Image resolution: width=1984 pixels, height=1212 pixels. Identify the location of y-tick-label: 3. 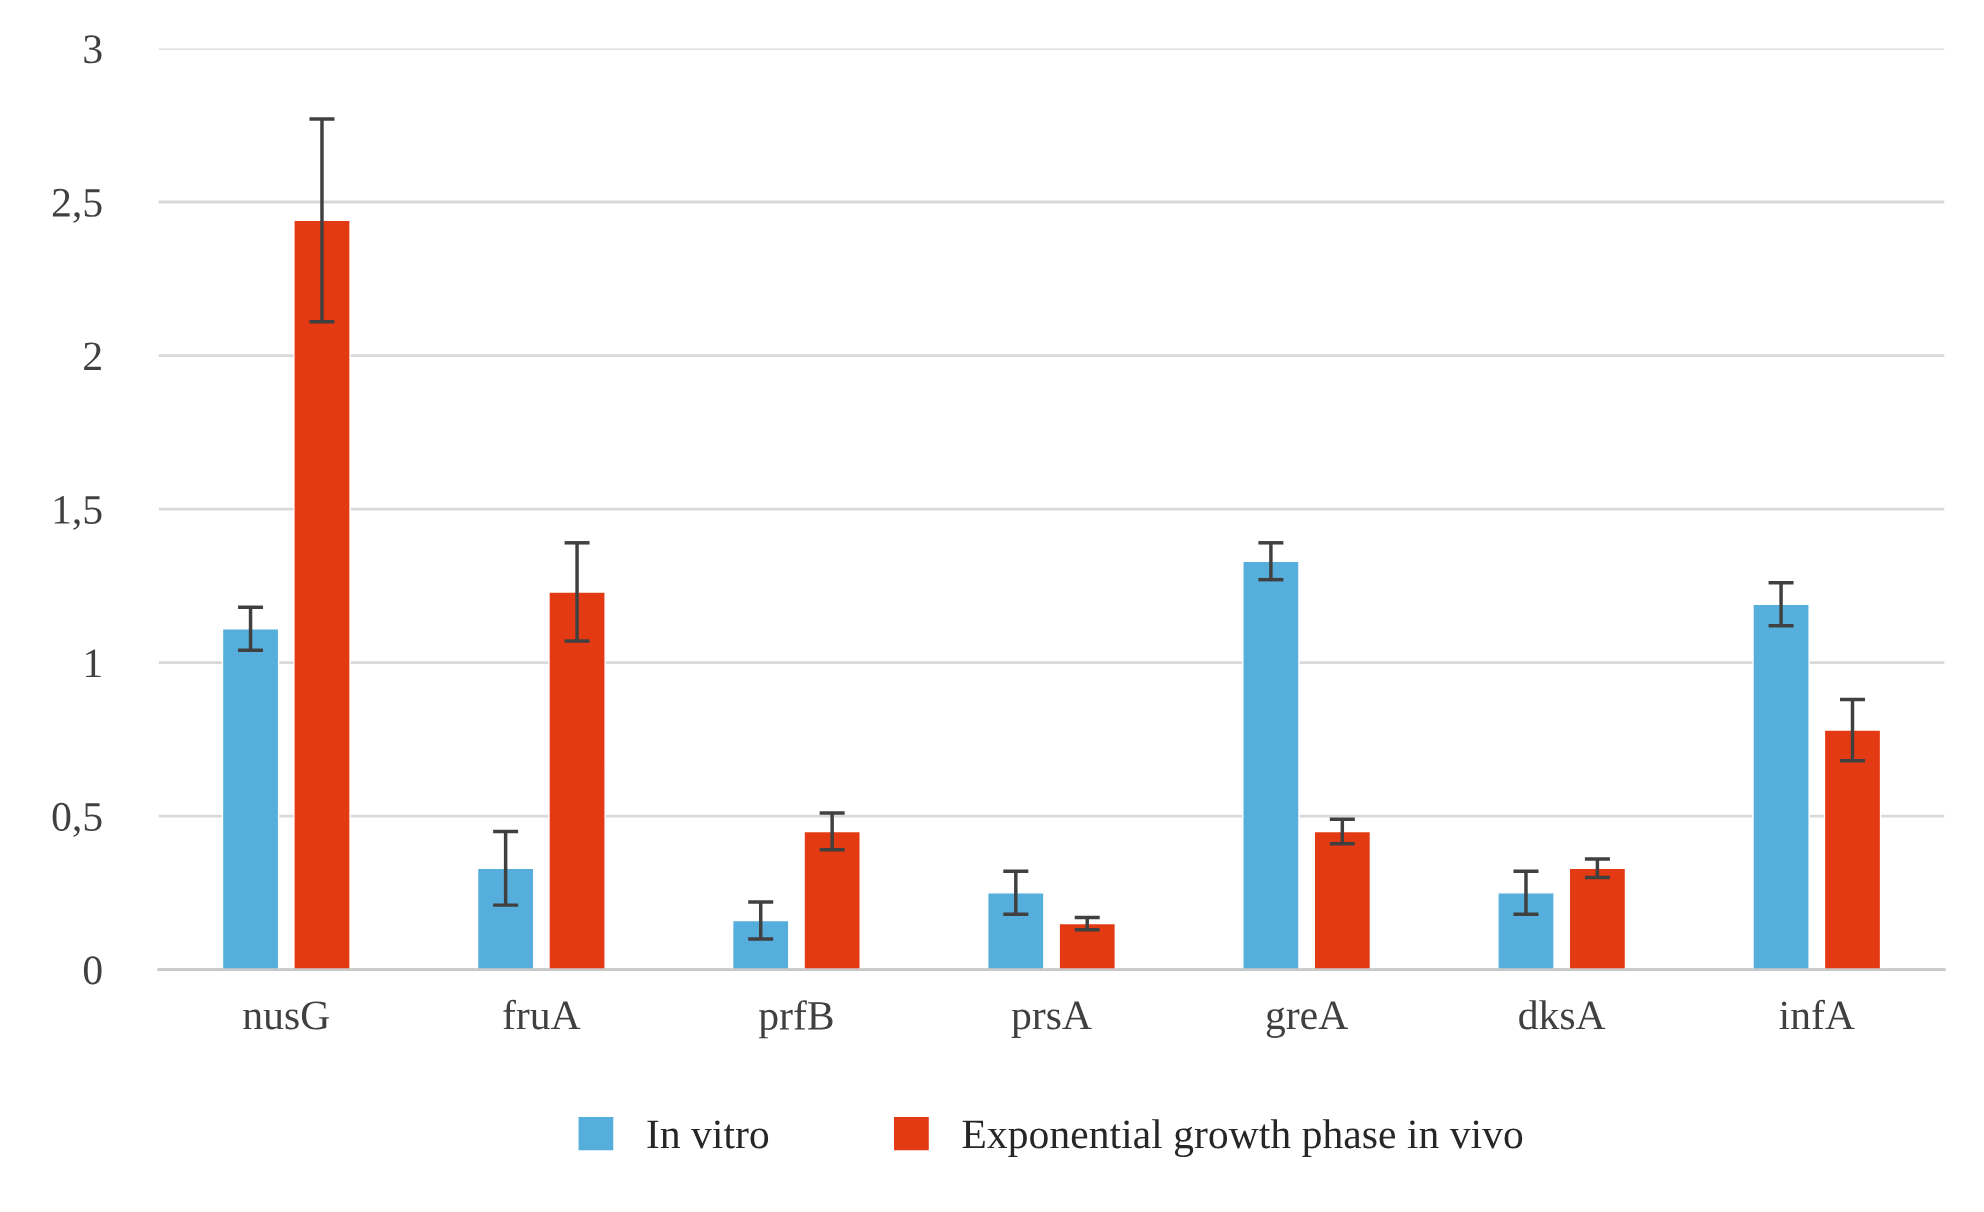
(93, 49).